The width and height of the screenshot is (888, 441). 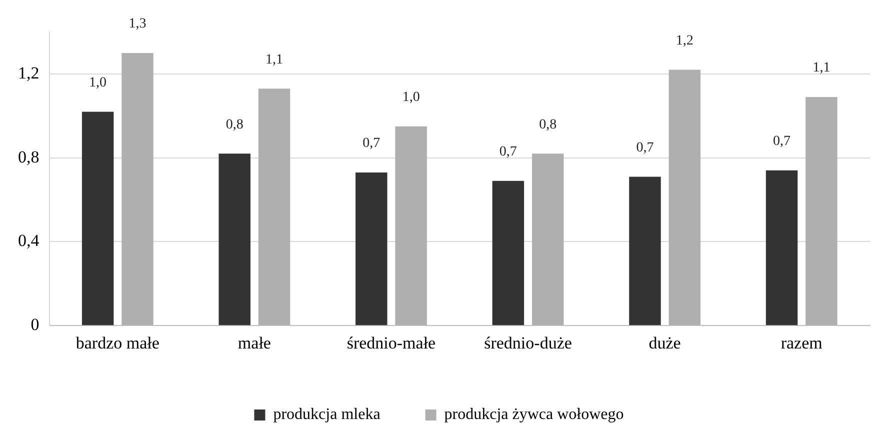 I want to click on y-tick-label: 1,2, so click(x=29, y=72).